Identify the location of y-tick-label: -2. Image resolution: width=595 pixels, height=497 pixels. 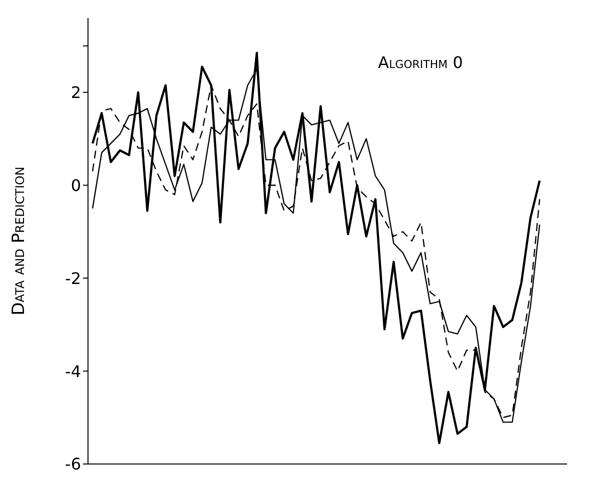
(73, 278).